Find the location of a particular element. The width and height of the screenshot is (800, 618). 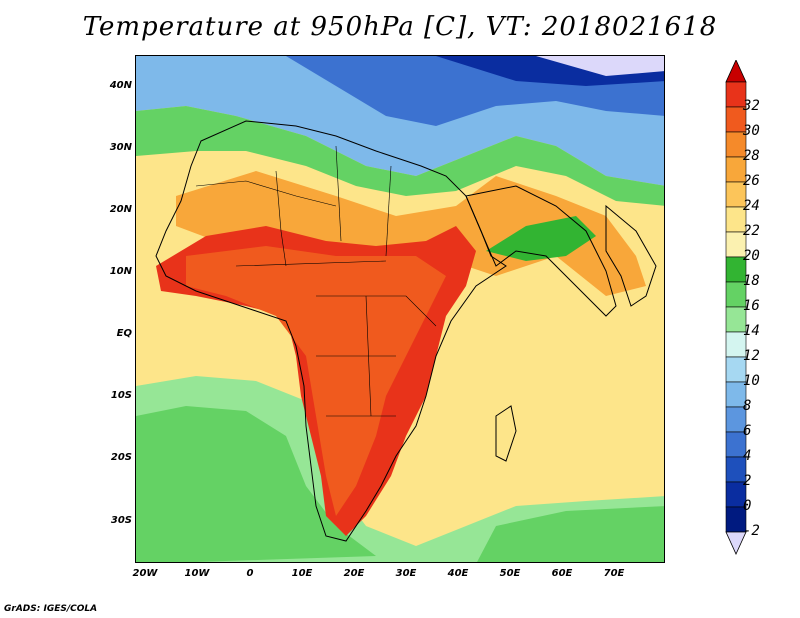

lat-label: 30S is located at coordinates (121, 520).